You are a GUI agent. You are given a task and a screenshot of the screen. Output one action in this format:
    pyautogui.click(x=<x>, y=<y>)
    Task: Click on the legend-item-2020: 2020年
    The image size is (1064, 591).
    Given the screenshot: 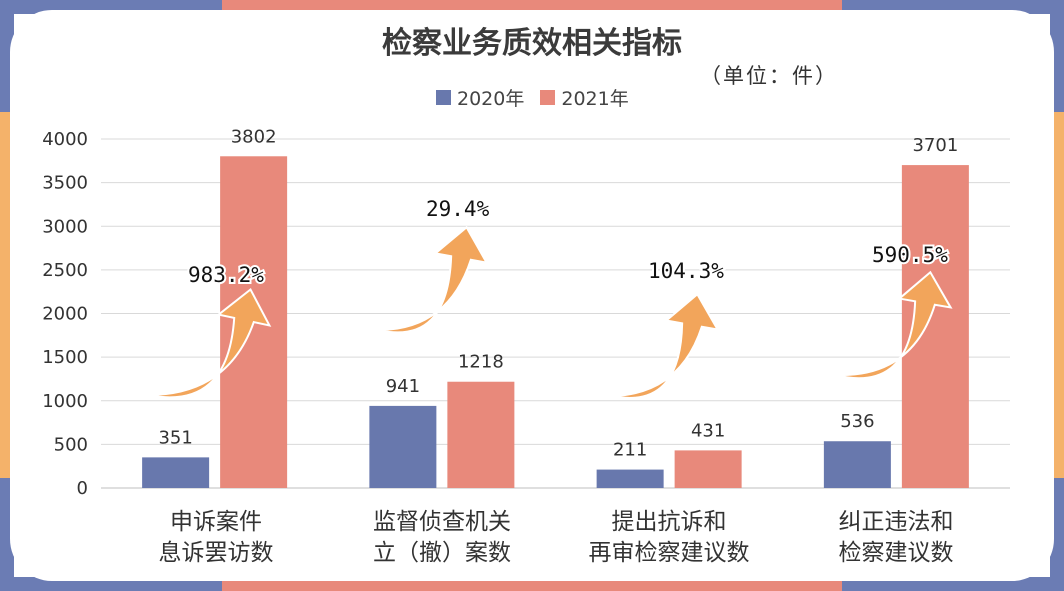 What is the action you would take?
    pyautogui.click(x=480, y=97)
    